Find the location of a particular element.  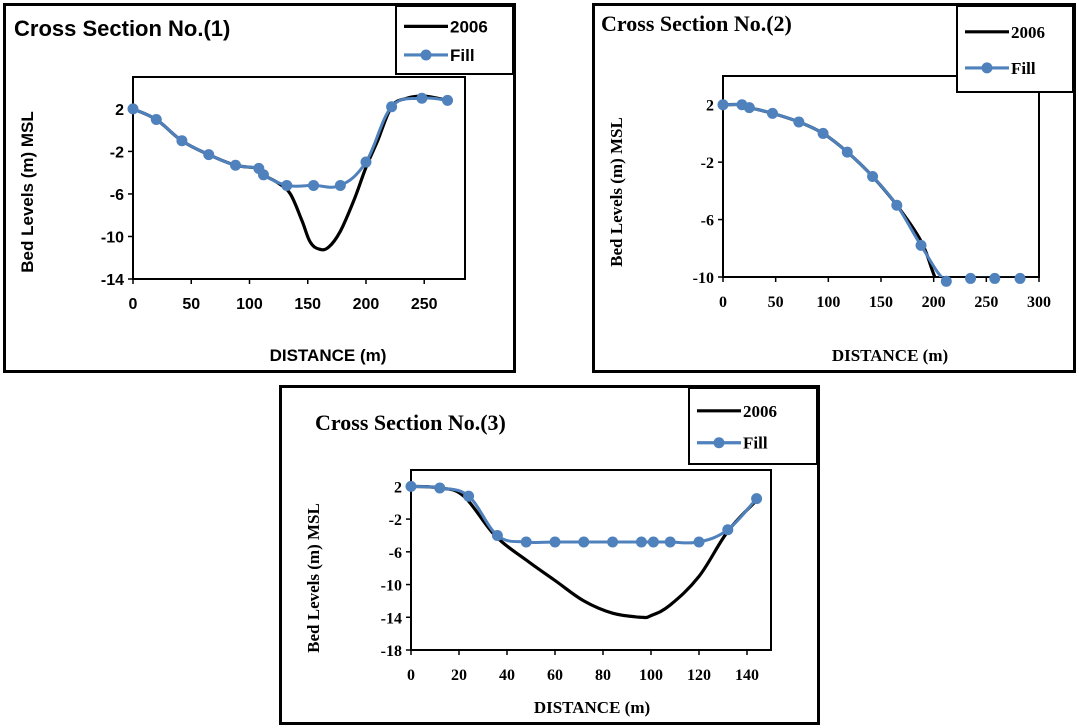

chart-1-title: Cross Section No.(1) is located at coordinates (122, 28).